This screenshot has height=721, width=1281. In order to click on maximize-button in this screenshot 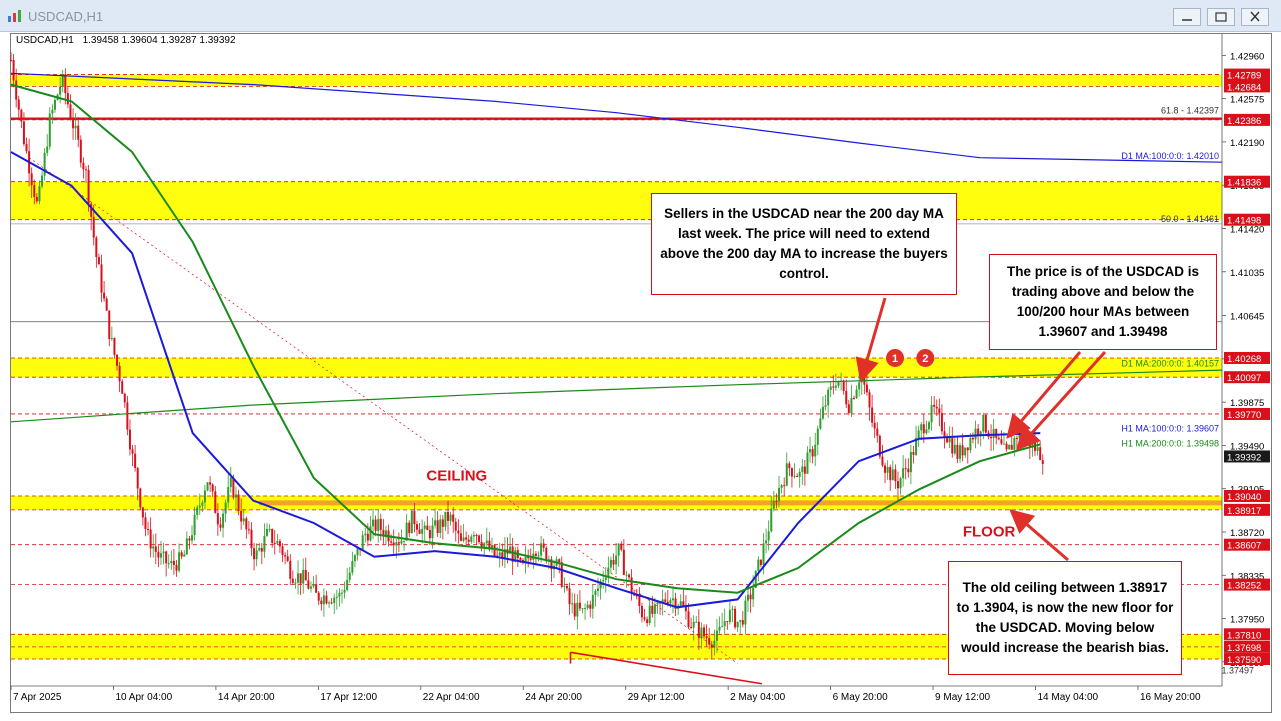, I will do `click(1221, 17)`.